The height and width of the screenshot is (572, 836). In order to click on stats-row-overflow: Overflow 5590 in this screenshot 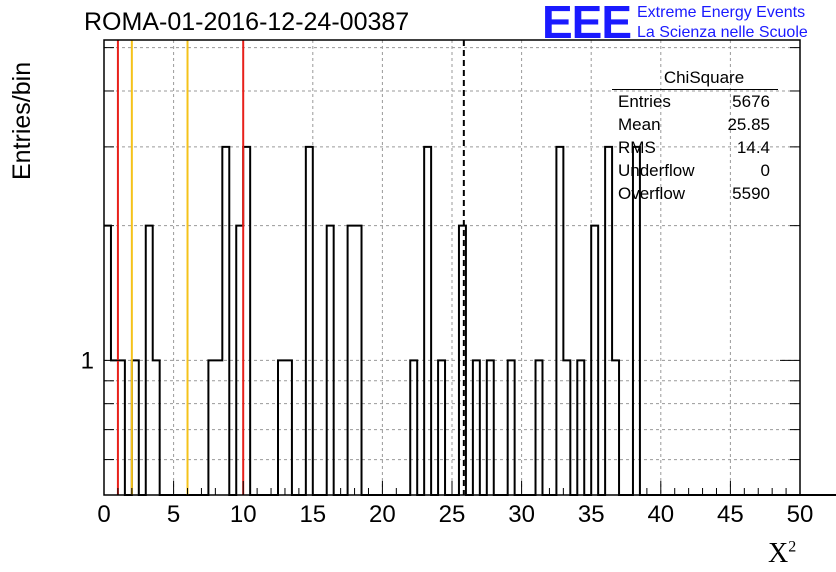, I will do `click(695, 193)`.